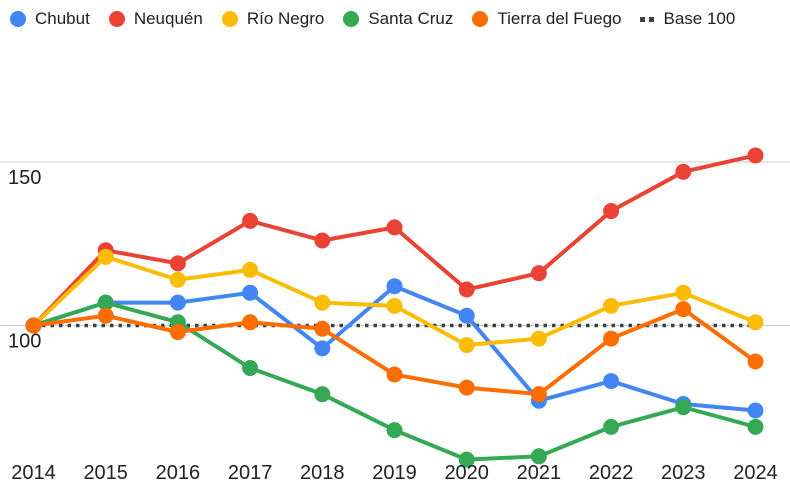 The height and width of the screenshot is (494, 790). I want to click on legend-label: Neuquén, so click(168, 18).